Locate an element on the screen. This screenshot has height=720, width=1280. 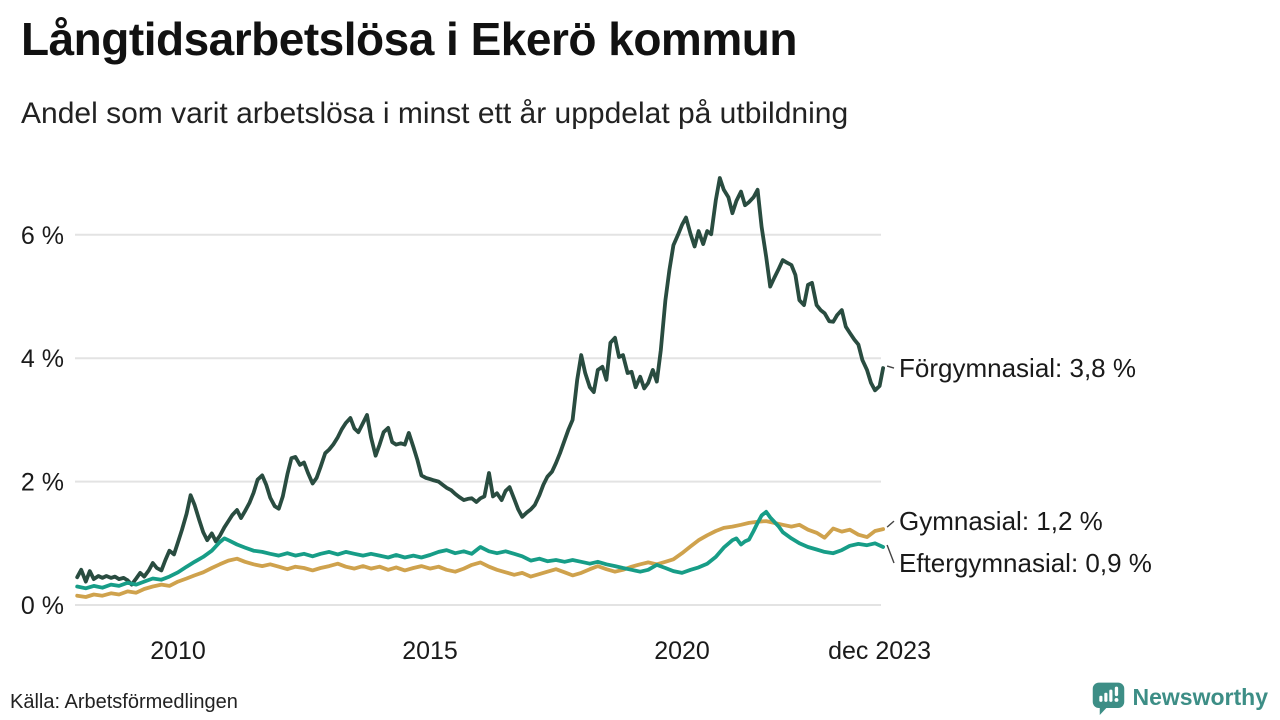
y-tick-label: 4 % is located at coordinates (42, 359).